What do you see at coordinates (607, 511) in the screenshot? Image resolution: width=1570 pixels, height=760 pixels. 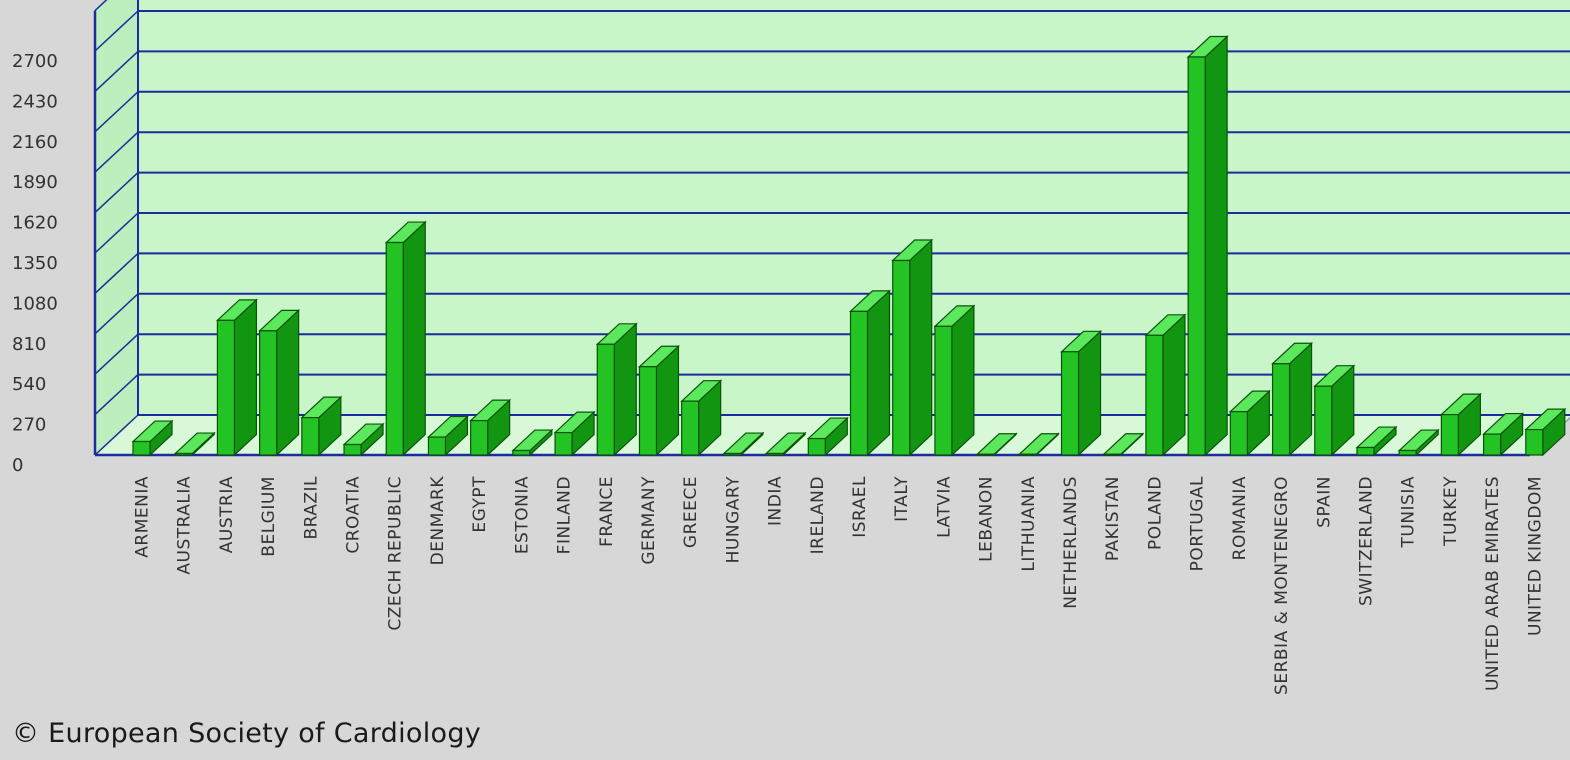 I see `x-tick-label: FRANCE` at bounding box center [607, 511].